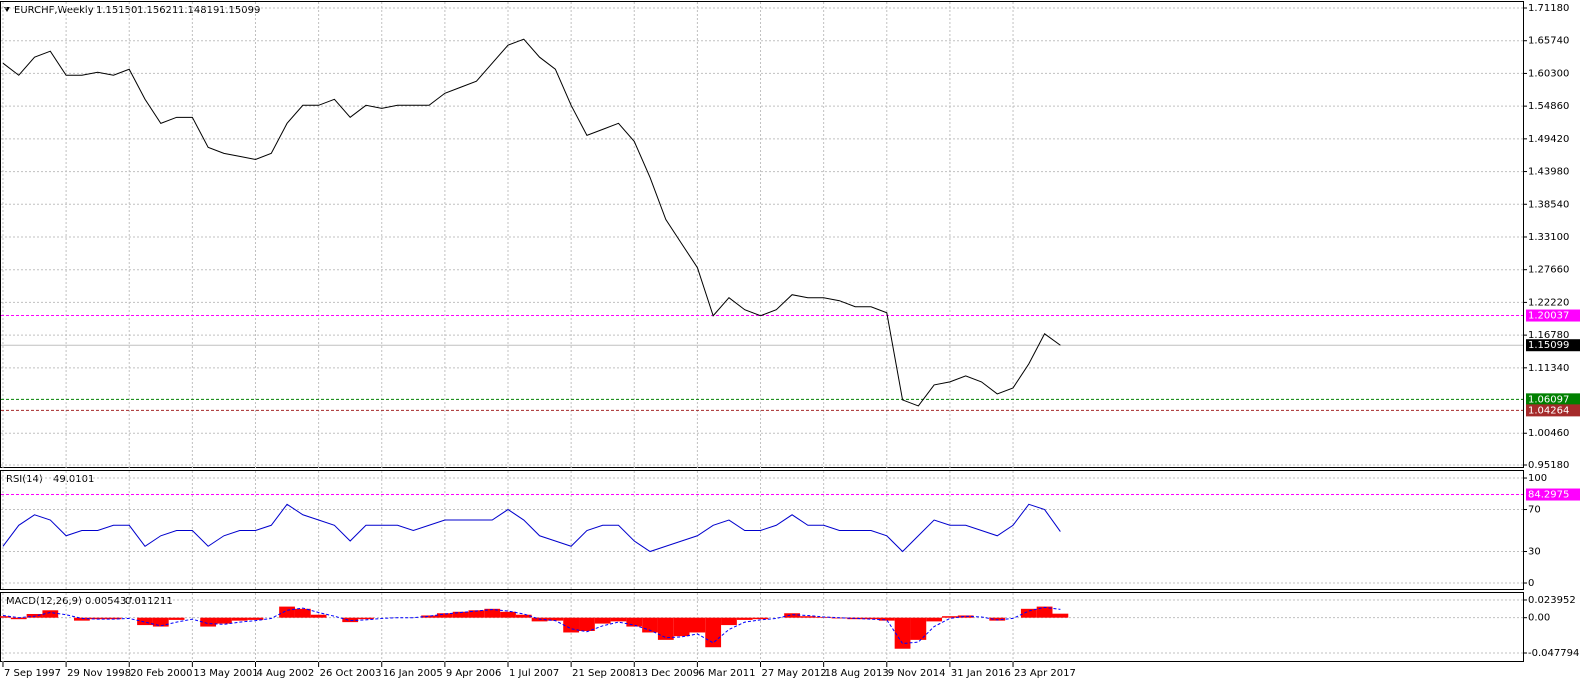 This screenshot has height=688, width=1585. Describe the element at coordinates (1548, 345) in the screenshot. I see `level-label: 1.15099` at that location.